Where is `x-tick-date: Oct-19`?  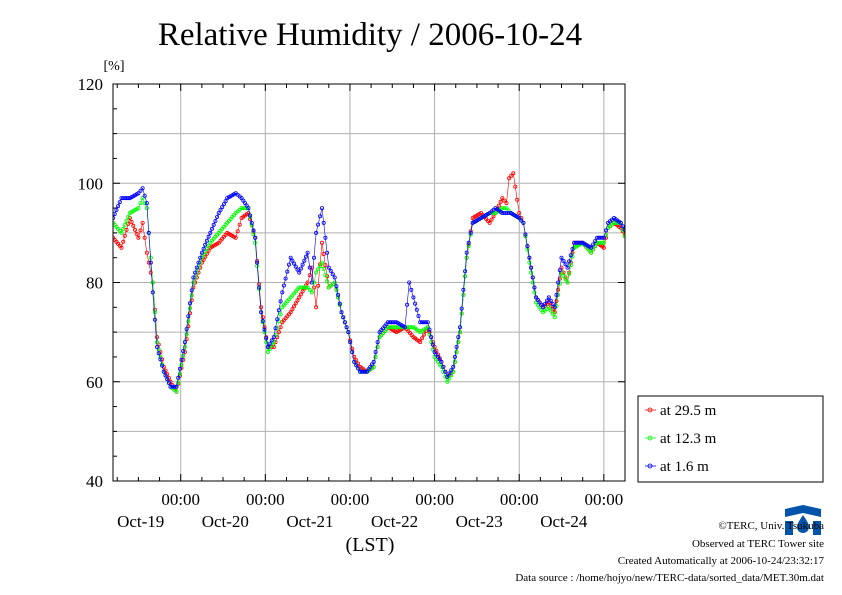 x-tick-date: Oct-19 is located at coordinates (140, 521).